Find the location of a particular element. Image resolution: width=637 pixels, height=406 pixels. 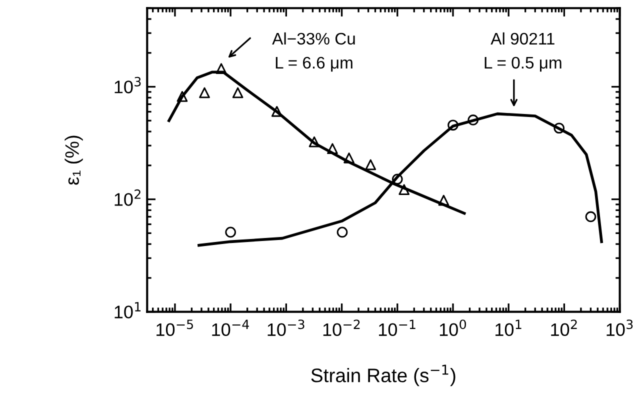

y-tick-label: 10$^{3}$ is located at coordinates (127, 85).